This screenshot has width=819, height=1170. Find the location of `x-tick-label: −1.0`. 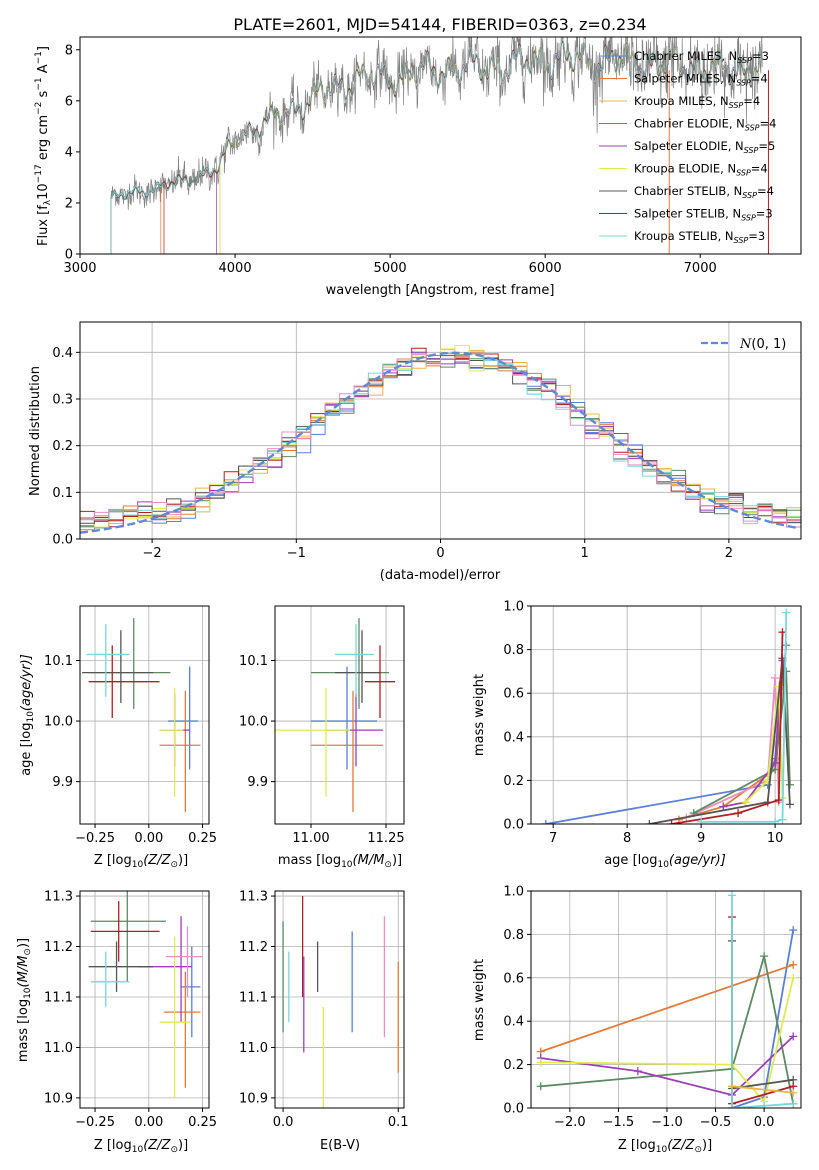

x-tick-label: −1.0 is located at coordinates (667, 1122).